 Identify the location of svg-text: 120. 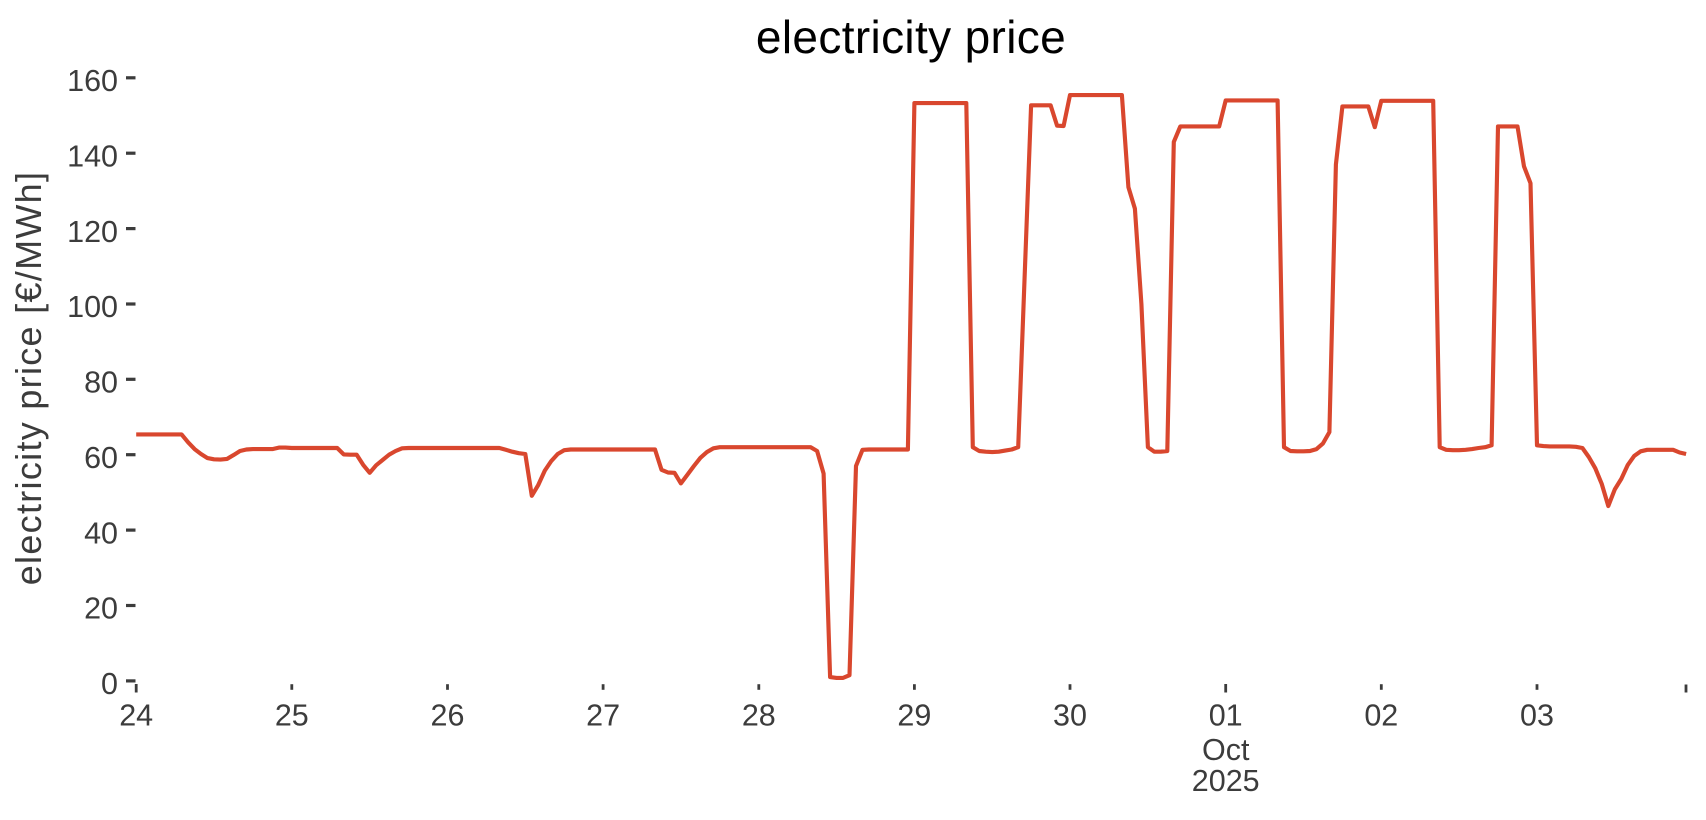
(92, 232).